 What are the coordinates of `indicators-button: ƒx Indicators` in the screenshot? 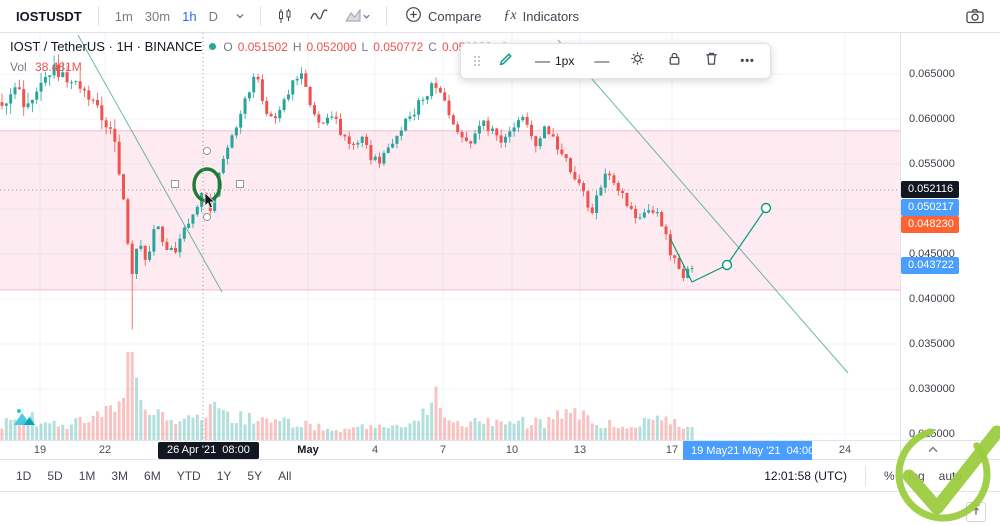 It's located at (541, 16).